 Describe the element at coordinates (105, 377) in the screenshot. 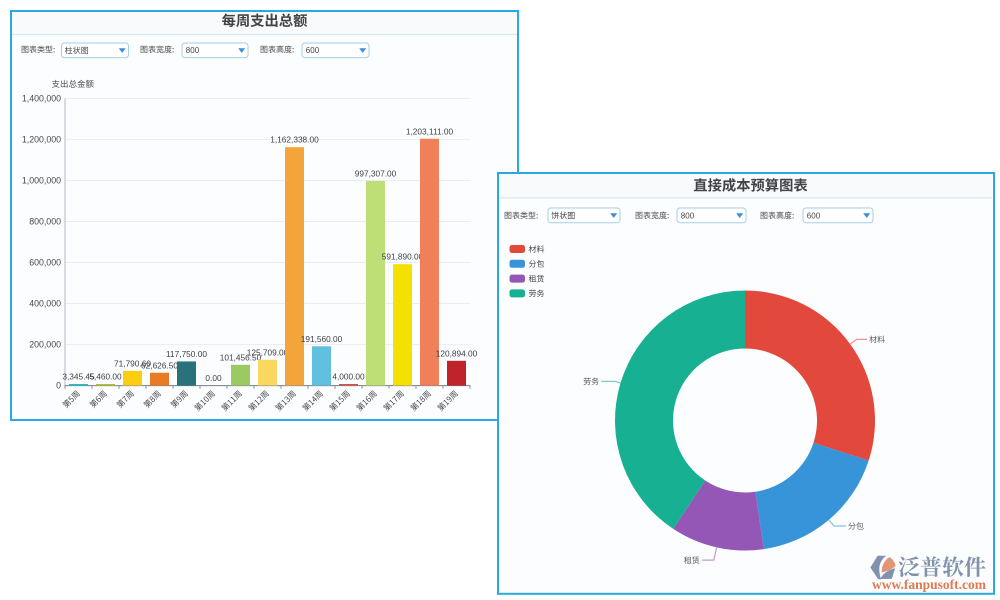

I see `svg-text: 5,460.00` at that location.